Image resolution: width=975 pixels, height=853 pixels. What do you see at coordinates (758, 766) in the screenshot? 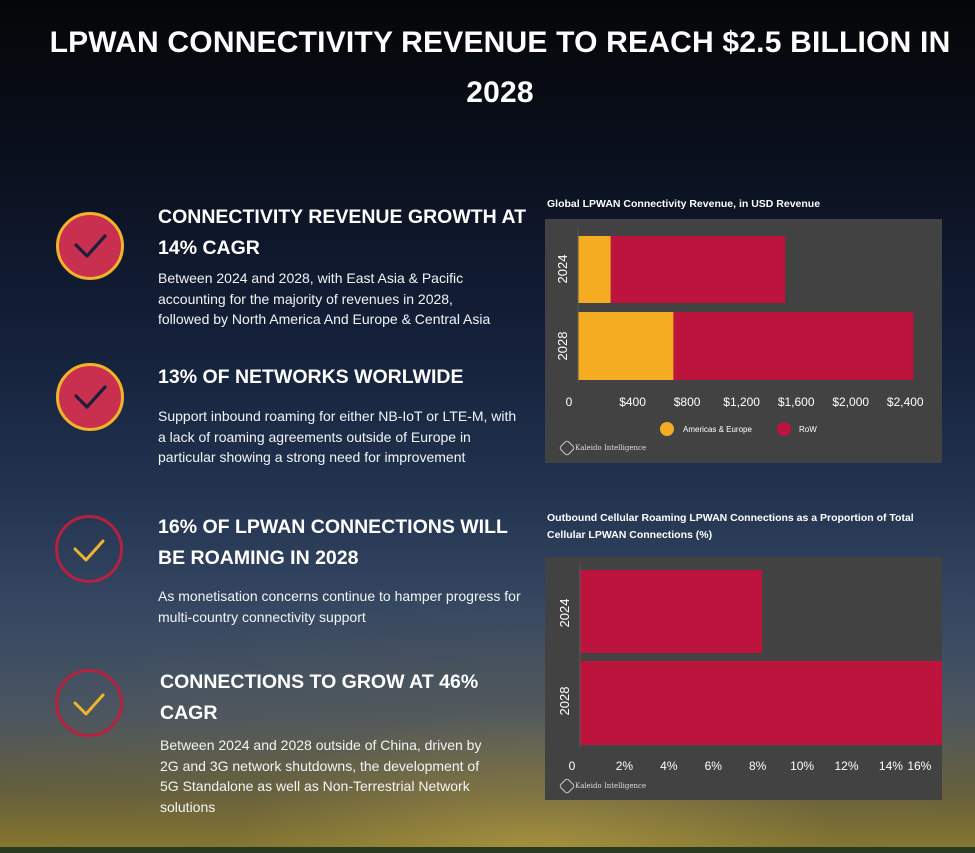
I see `x-tick-label: 8%` at bounding box center [758, 766].